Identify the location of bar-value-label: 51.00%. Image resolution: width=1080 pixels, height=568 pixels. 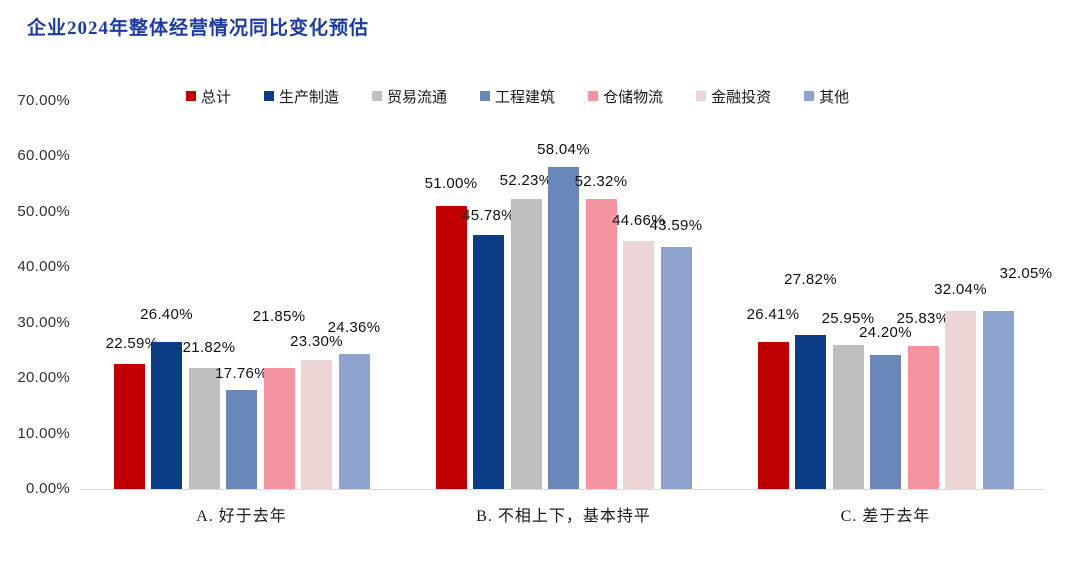
(451, 183).